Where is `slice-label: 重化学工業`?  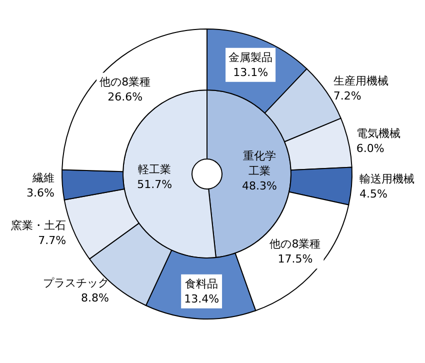
slice-label: 重化学工業 is located at coordinates (259, 164).